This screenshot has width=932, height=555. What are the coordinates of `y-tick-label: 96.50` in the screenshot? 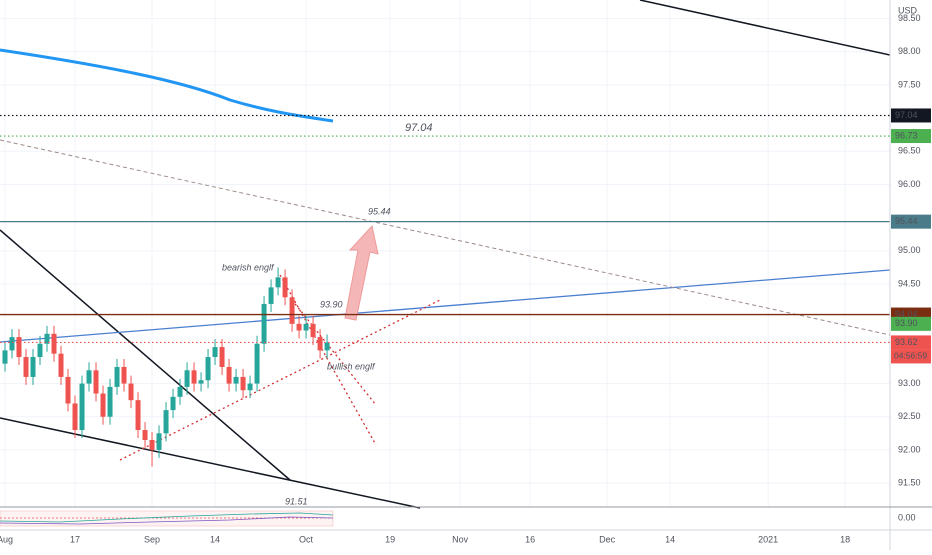 It's located at (909, 151).